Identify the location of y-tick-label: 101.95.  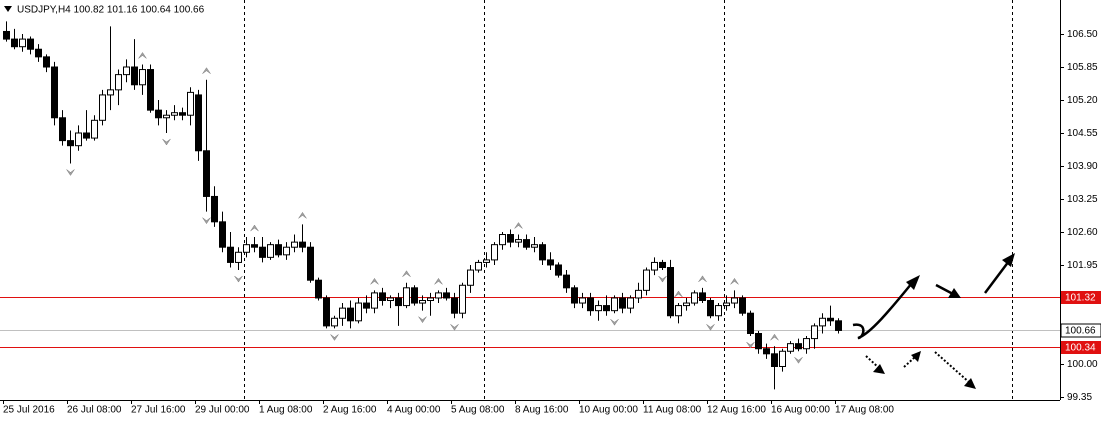
(1082, 265).